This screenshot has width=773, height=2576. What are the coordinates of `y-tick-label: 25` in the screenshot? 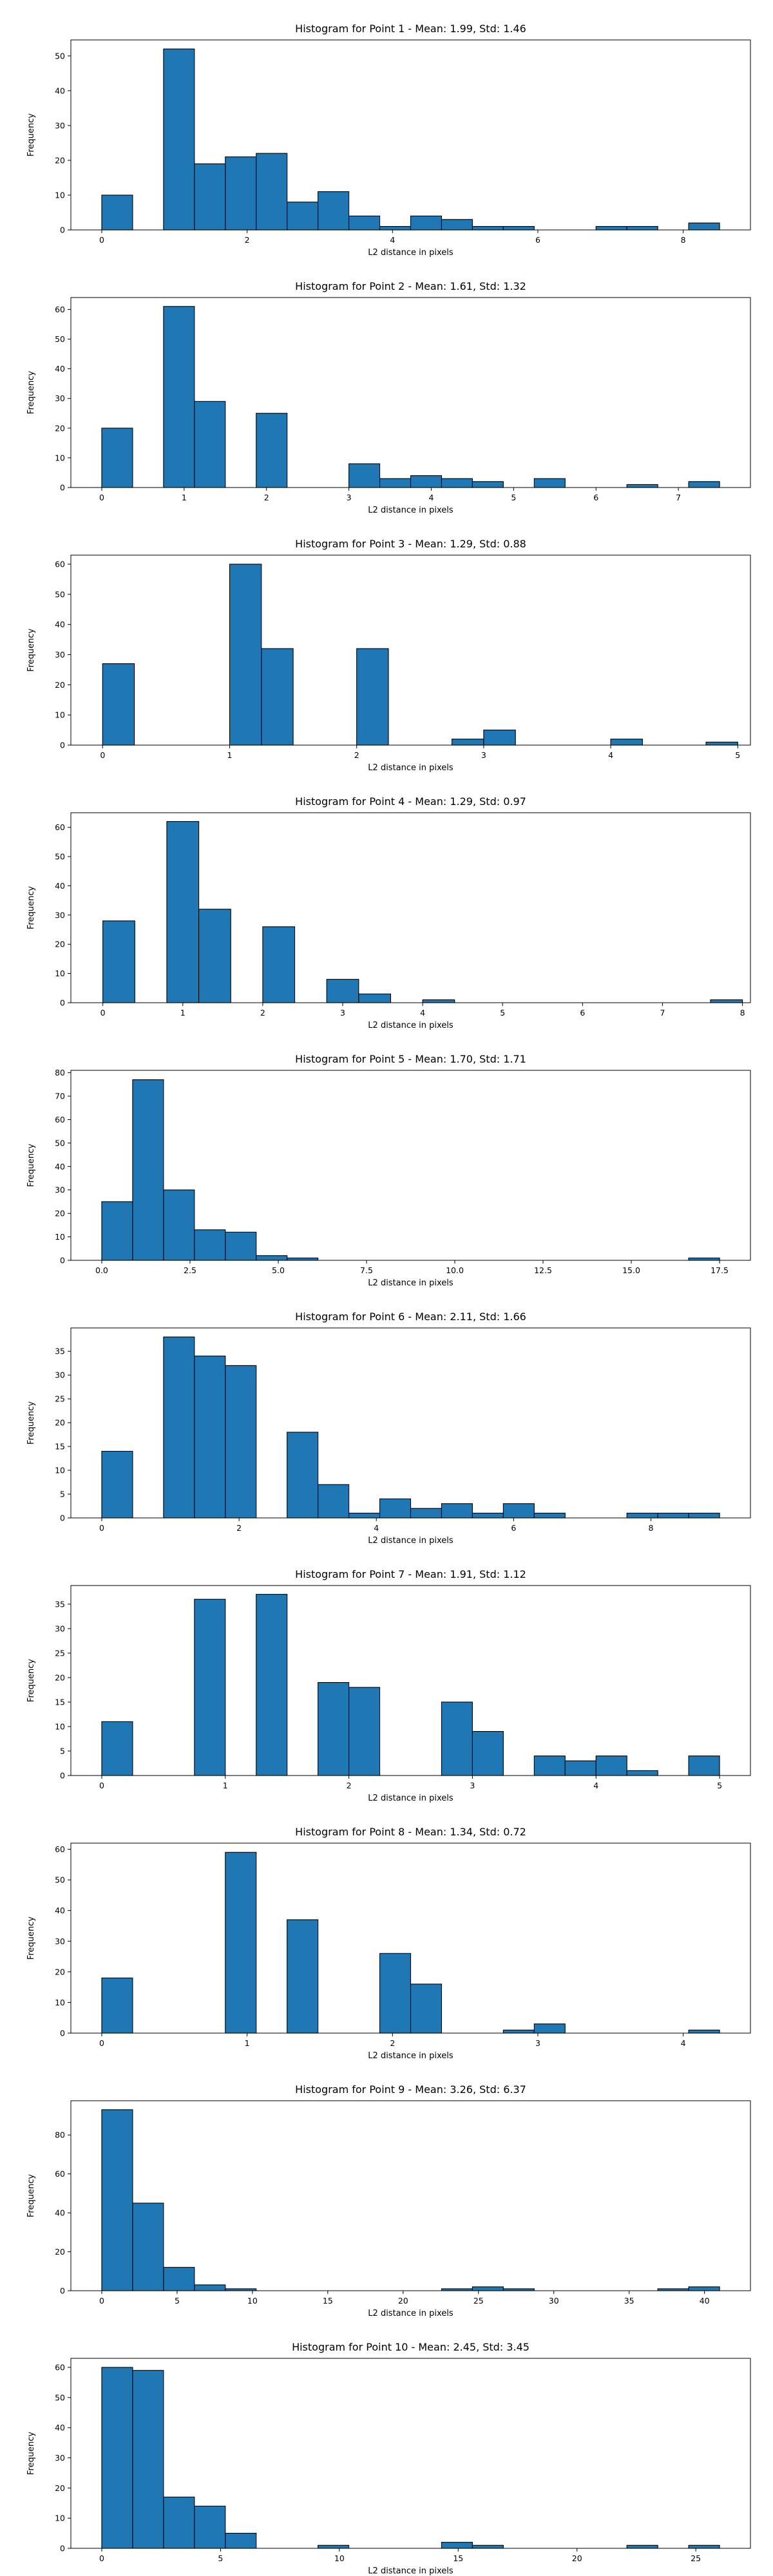 It's located at (60, 1399).